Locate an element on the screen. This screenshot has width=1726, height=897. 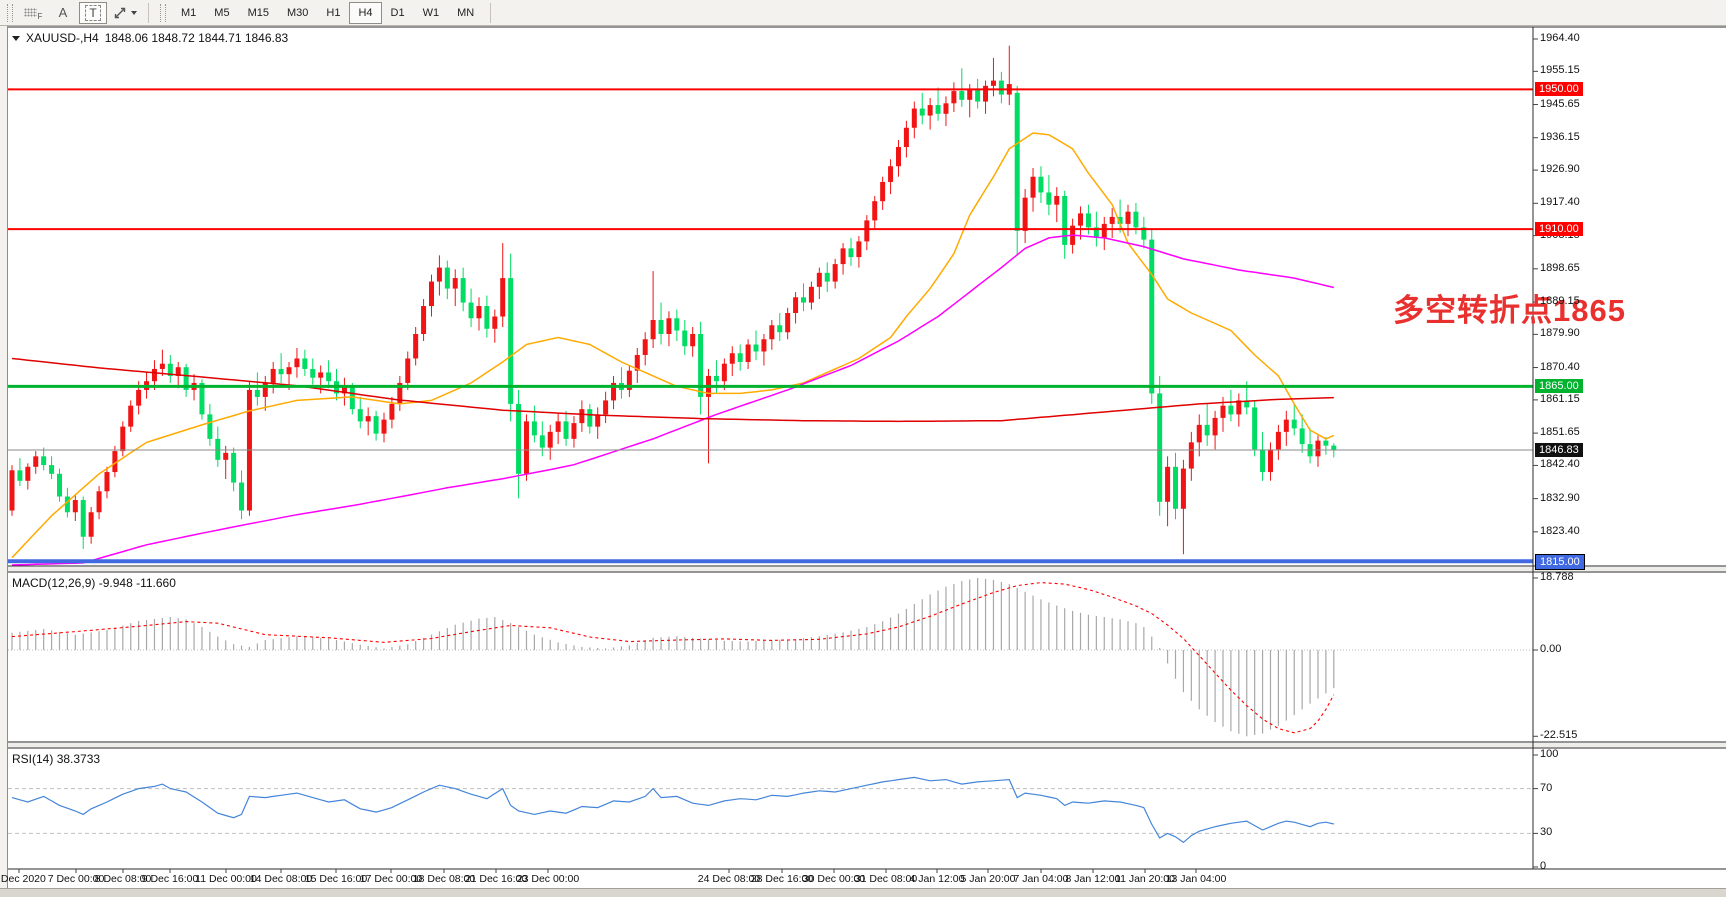
text-tool-button: T is located at coordinates (93, 12).